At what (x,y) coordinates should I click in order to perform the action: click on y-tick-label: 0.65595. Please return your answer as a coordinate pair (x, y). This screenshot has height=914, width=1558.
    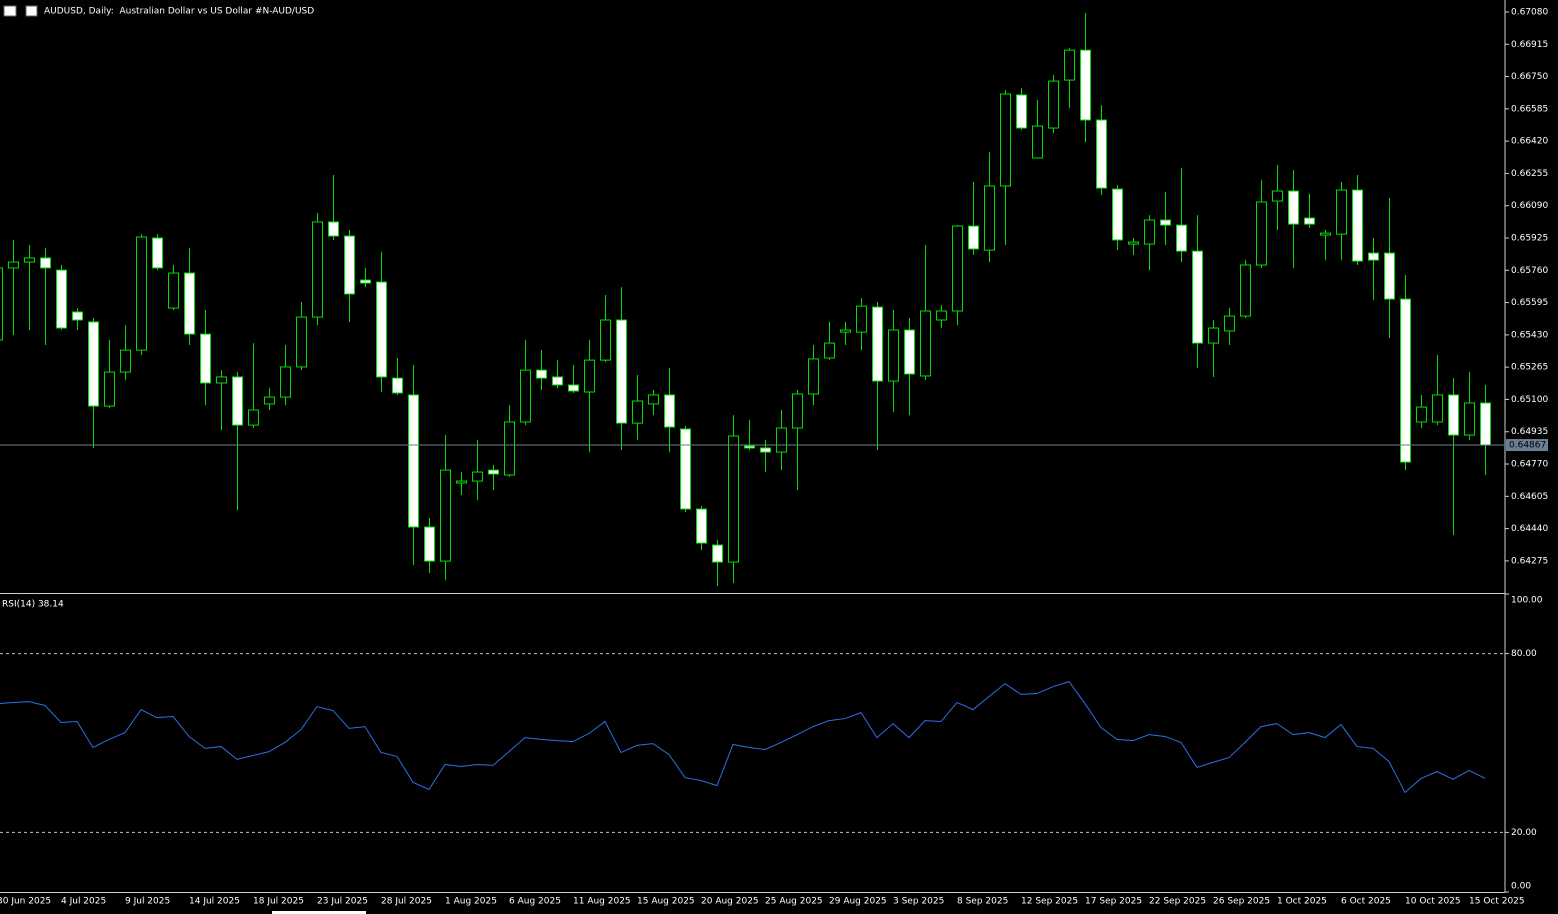
    Looking at the image, I should click on (1529, 303).